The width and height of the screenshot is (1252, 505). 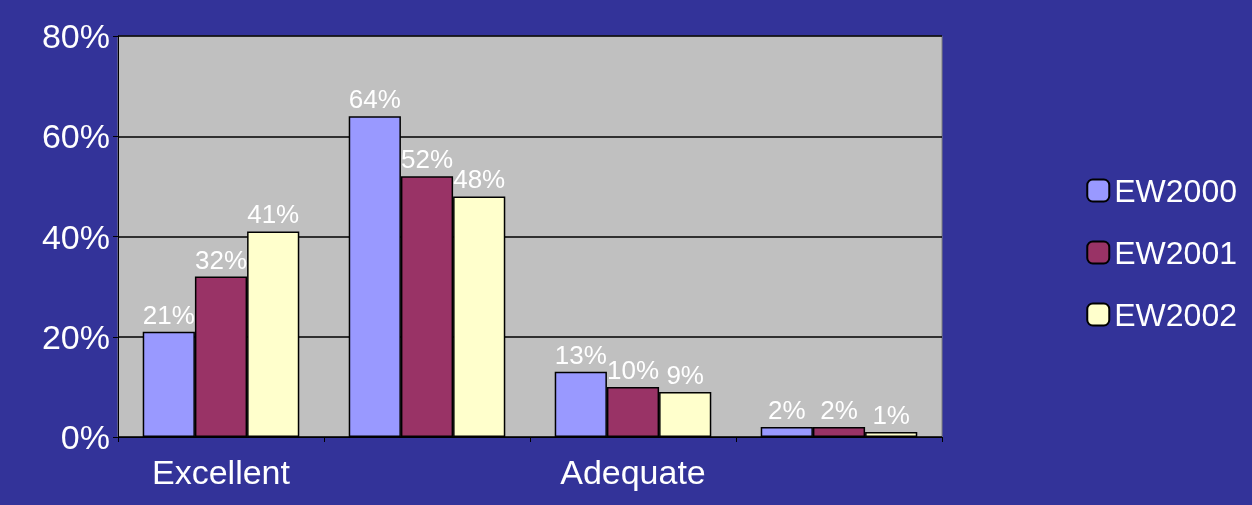 I want to click on data-label: 52%, so click(x=427, y=159).